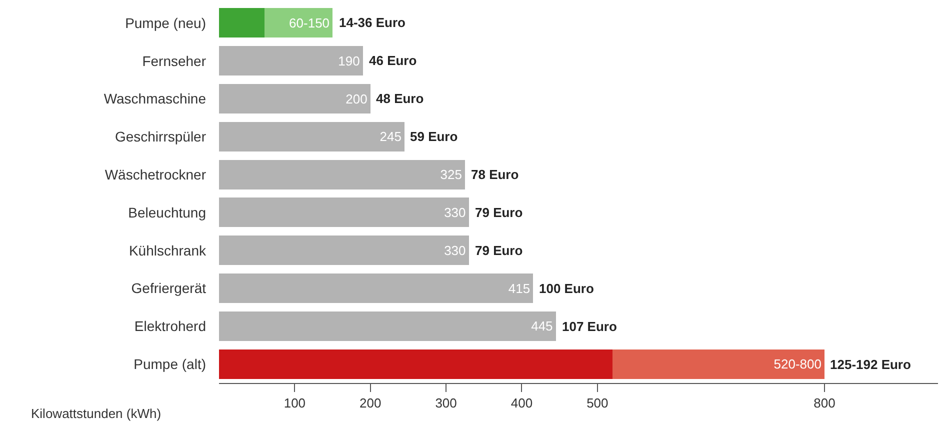  What do you see at coordinates (155, 98) in the screenshot?
I see `y-tick-label: Waschmaschine` at bounding box center [155, 98].